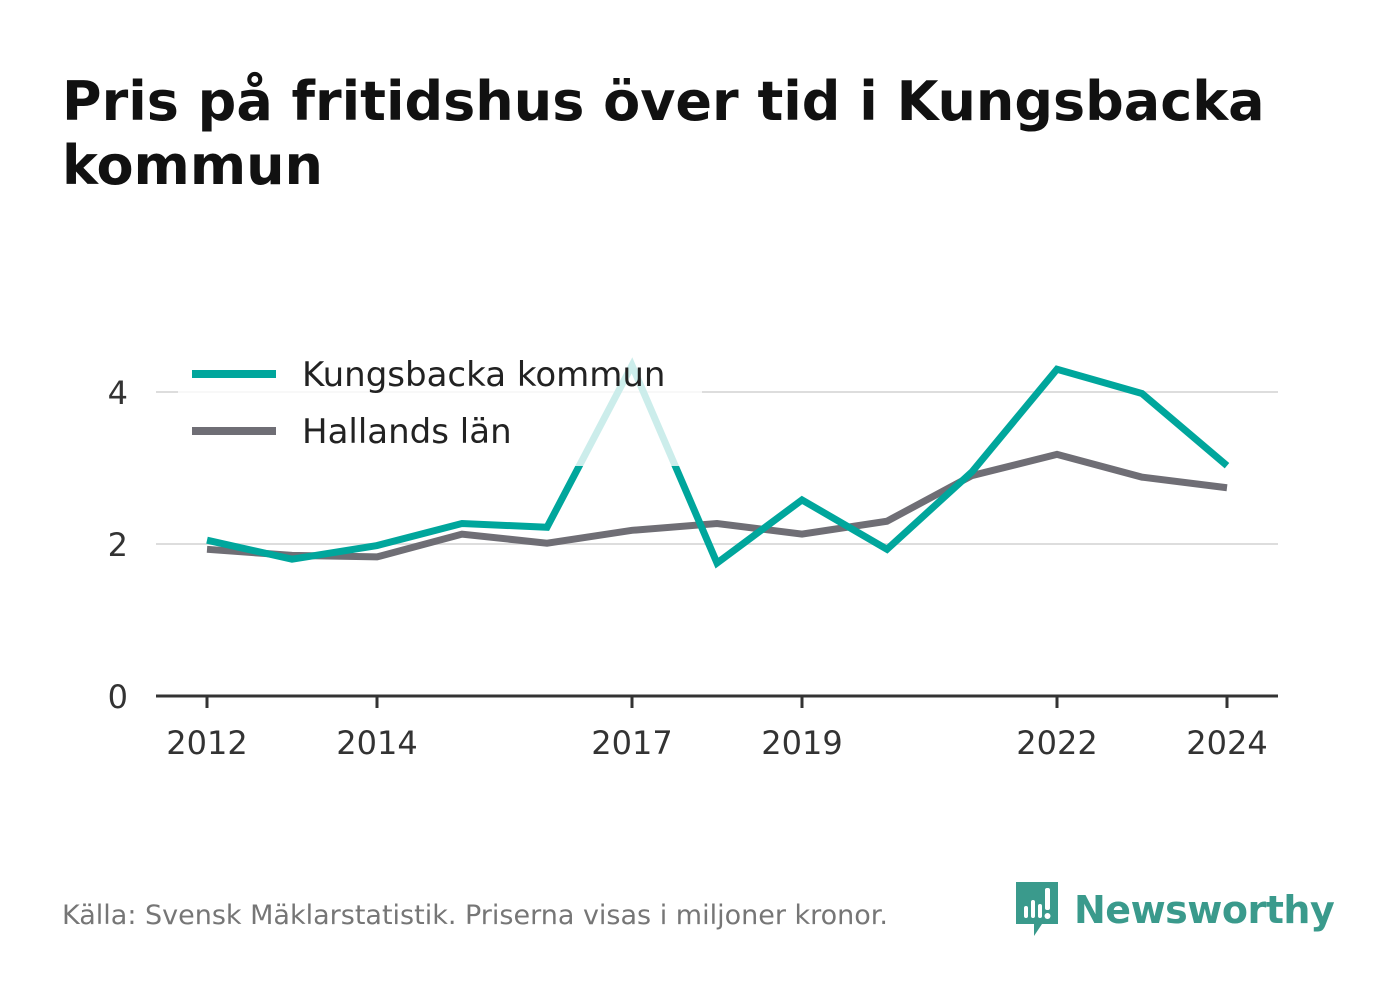  What do you see at coordinates (118, 393) in the screenshot?
I see `y-tick-label: 4` at bounding box center [118, 393].